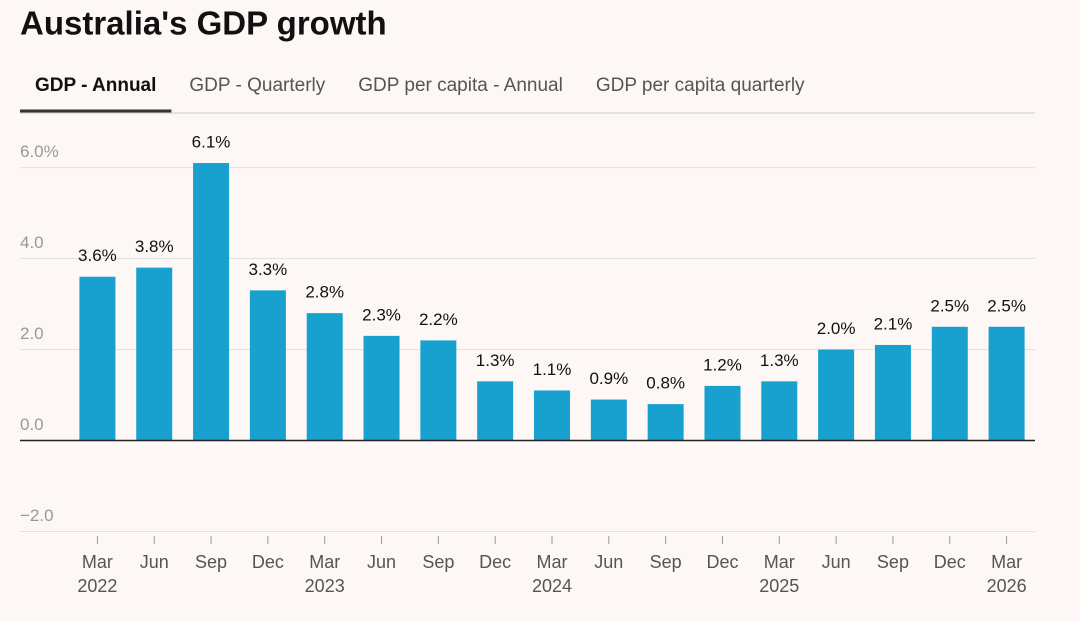 The height and width of the screenshot is (621, 1080). What do you see at coordinates (257, 85) in the screenshot?
I see `tab: GDP - Quarterly` at bounding box center [257, 85].